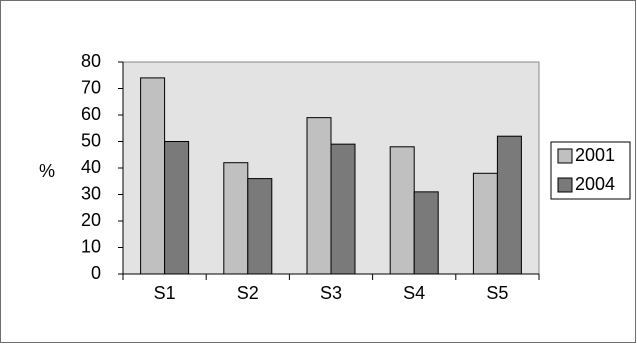 The width and height of the screenshot is (637, 345). What do you see at coordinates (260, 226) in the screenshot?
I see `bar-s2-2004` at bounding box center [260, 226].